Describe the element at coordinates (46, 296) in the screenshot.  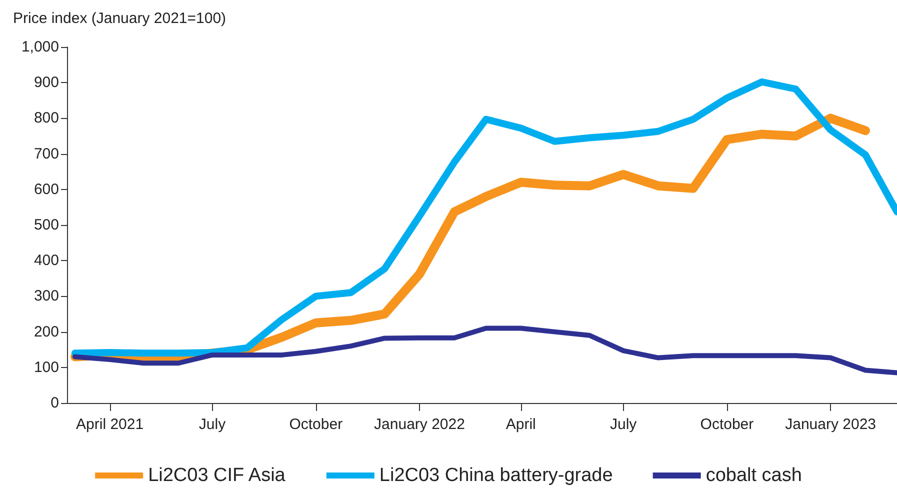
I see `y-tick-label: 300` at that location.